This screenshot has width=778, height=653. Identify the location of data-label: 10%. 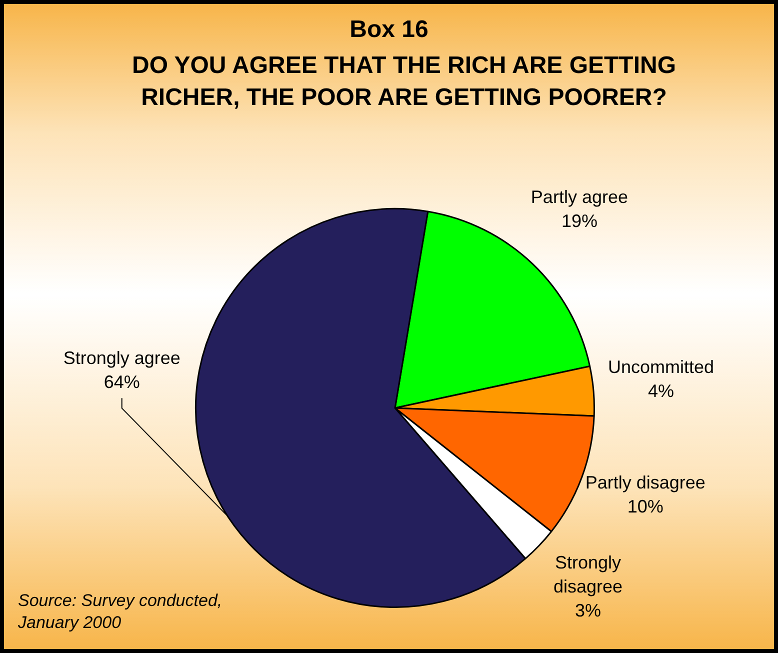
(645, 506).